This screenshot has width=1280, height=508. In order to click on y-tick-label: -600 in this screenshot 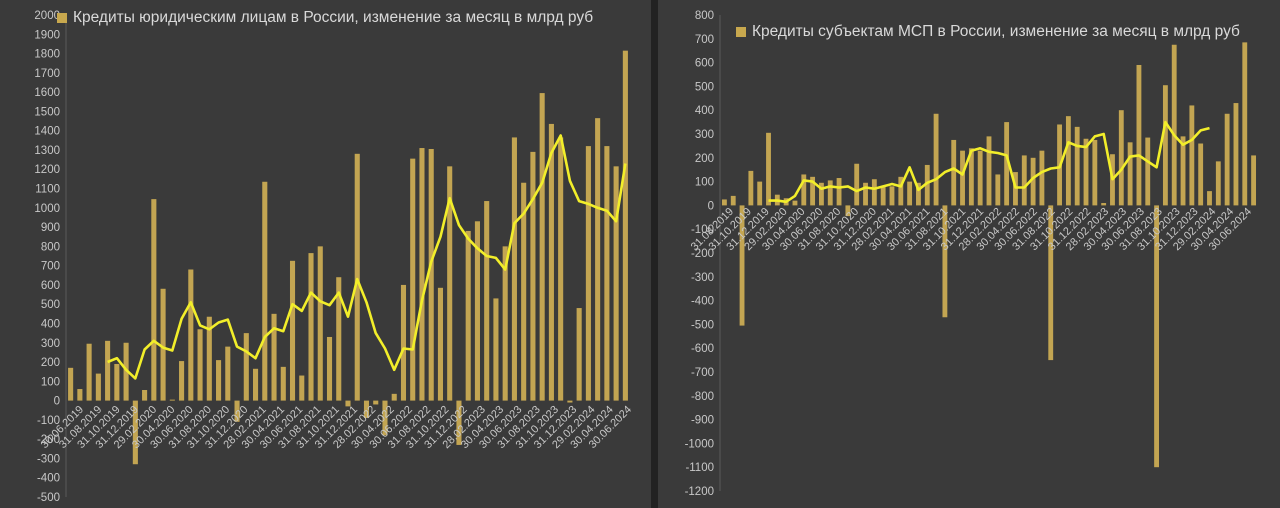, I will do `click(702, 349)`.